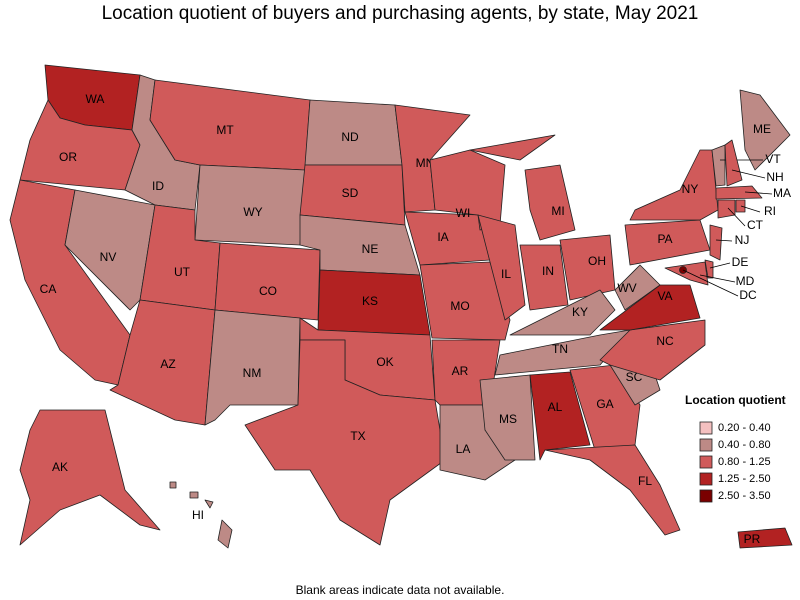  I want to click on legend-title: Location quotient, so click(735, 400).